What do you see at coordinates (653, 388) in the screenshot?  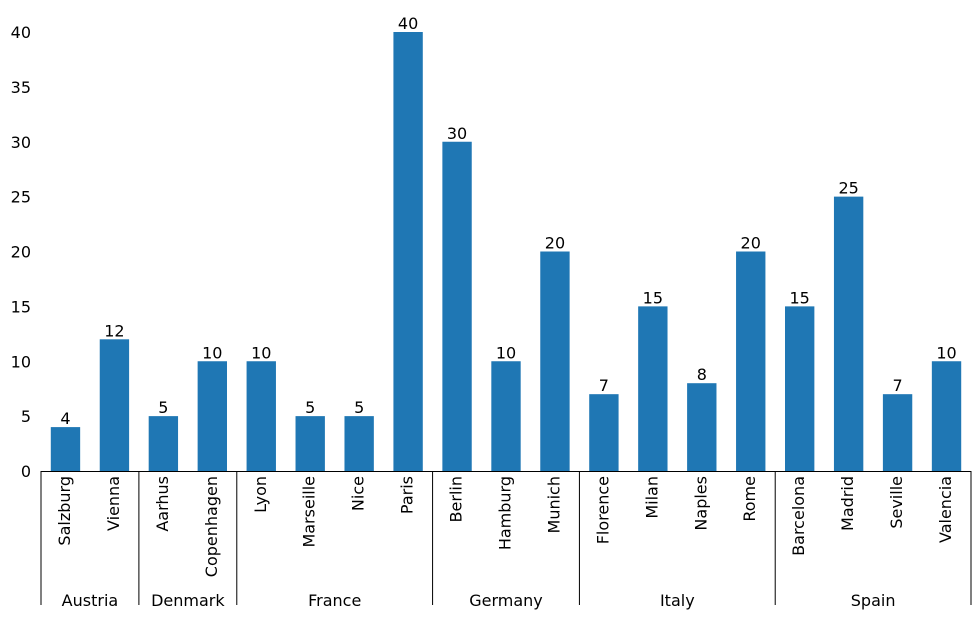 I see `bar-milan` at bounding box center [653, 388].